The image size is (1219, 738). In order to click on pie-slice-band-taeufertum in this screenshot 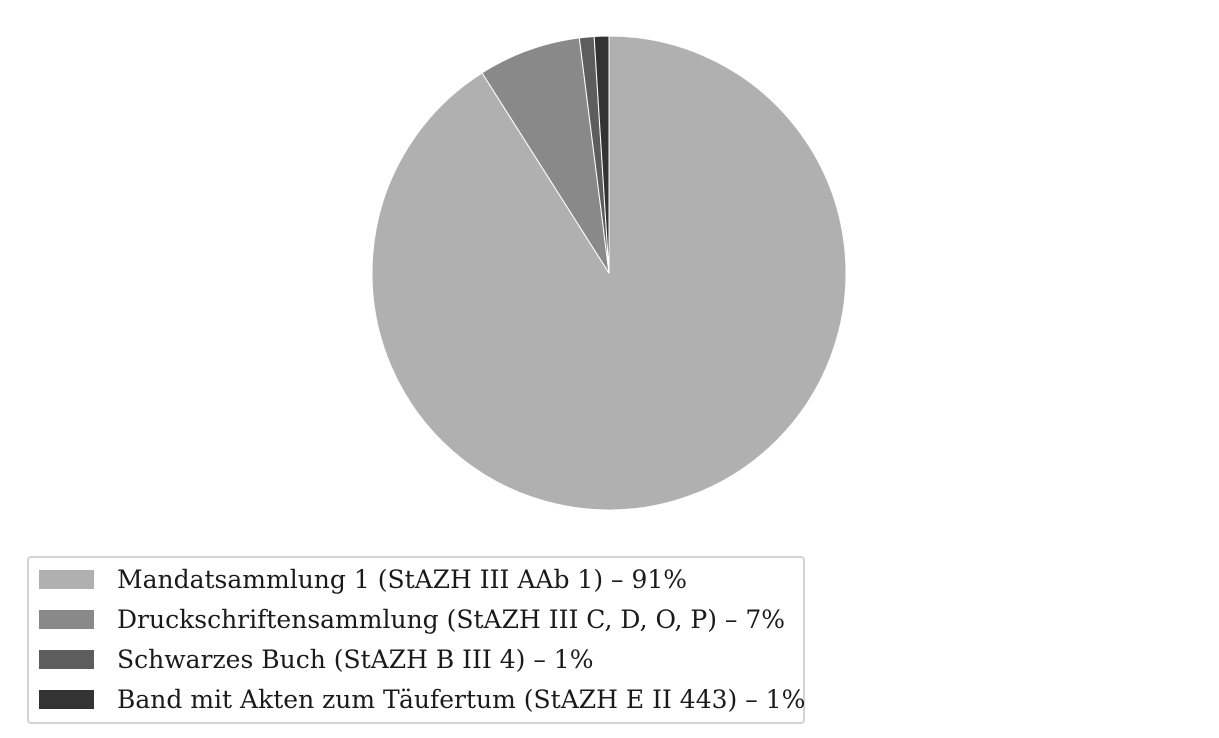, I will do `click(601, 154)`.